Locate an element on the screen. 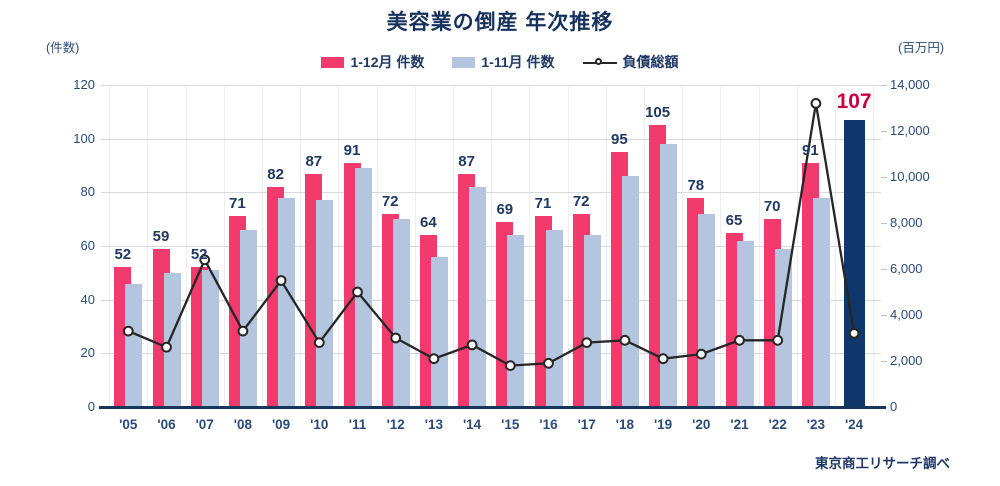 Image resolution: width=1000 pixels, height=486 pixels. legend-label-dec: 1-12月 件数 is located at coordinates (387, 62).